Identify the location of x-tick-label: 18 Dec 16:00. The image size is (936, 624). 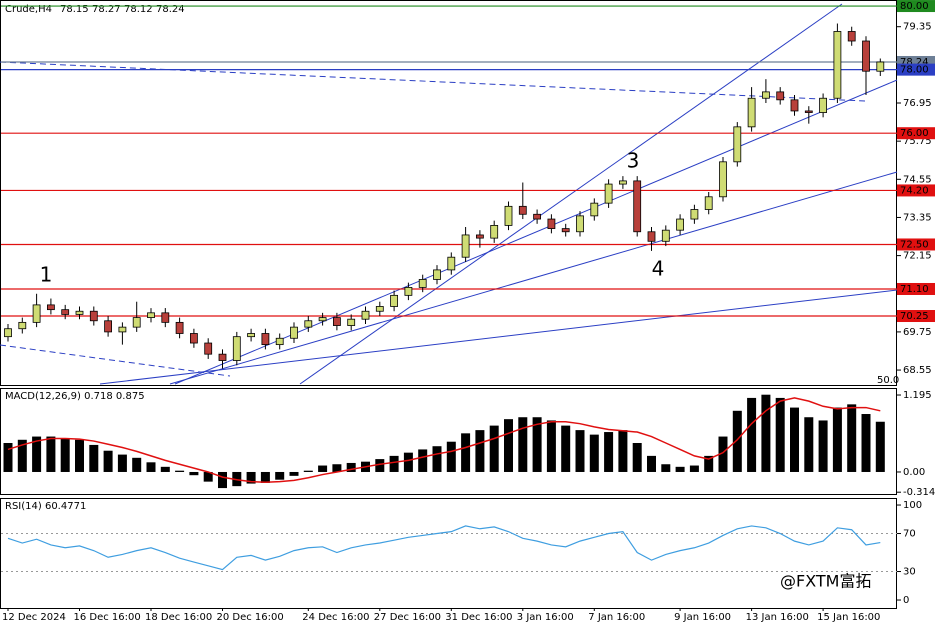
(178, 617).